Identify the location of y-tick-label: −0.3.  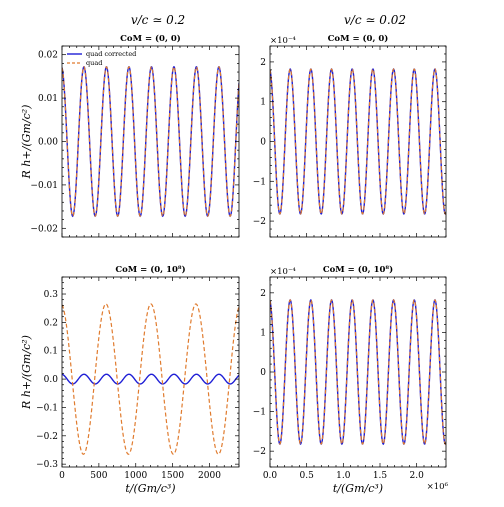
(47, 465).